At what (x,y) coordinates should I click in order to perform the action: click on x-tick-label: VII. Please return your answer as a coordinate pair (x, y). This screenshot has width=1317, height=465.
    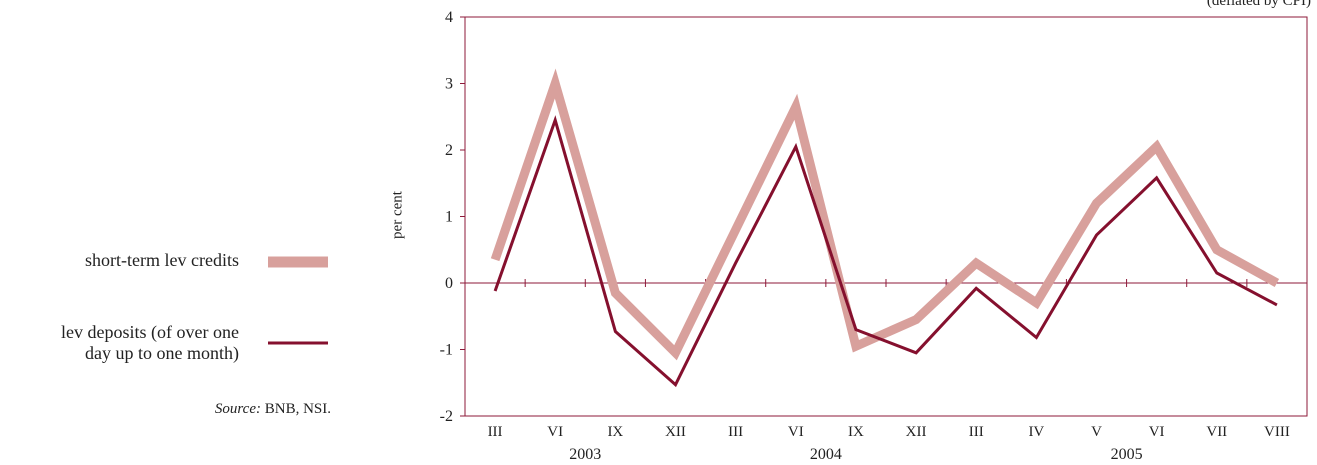
    Looking at the image, I should click on (1216, 432).